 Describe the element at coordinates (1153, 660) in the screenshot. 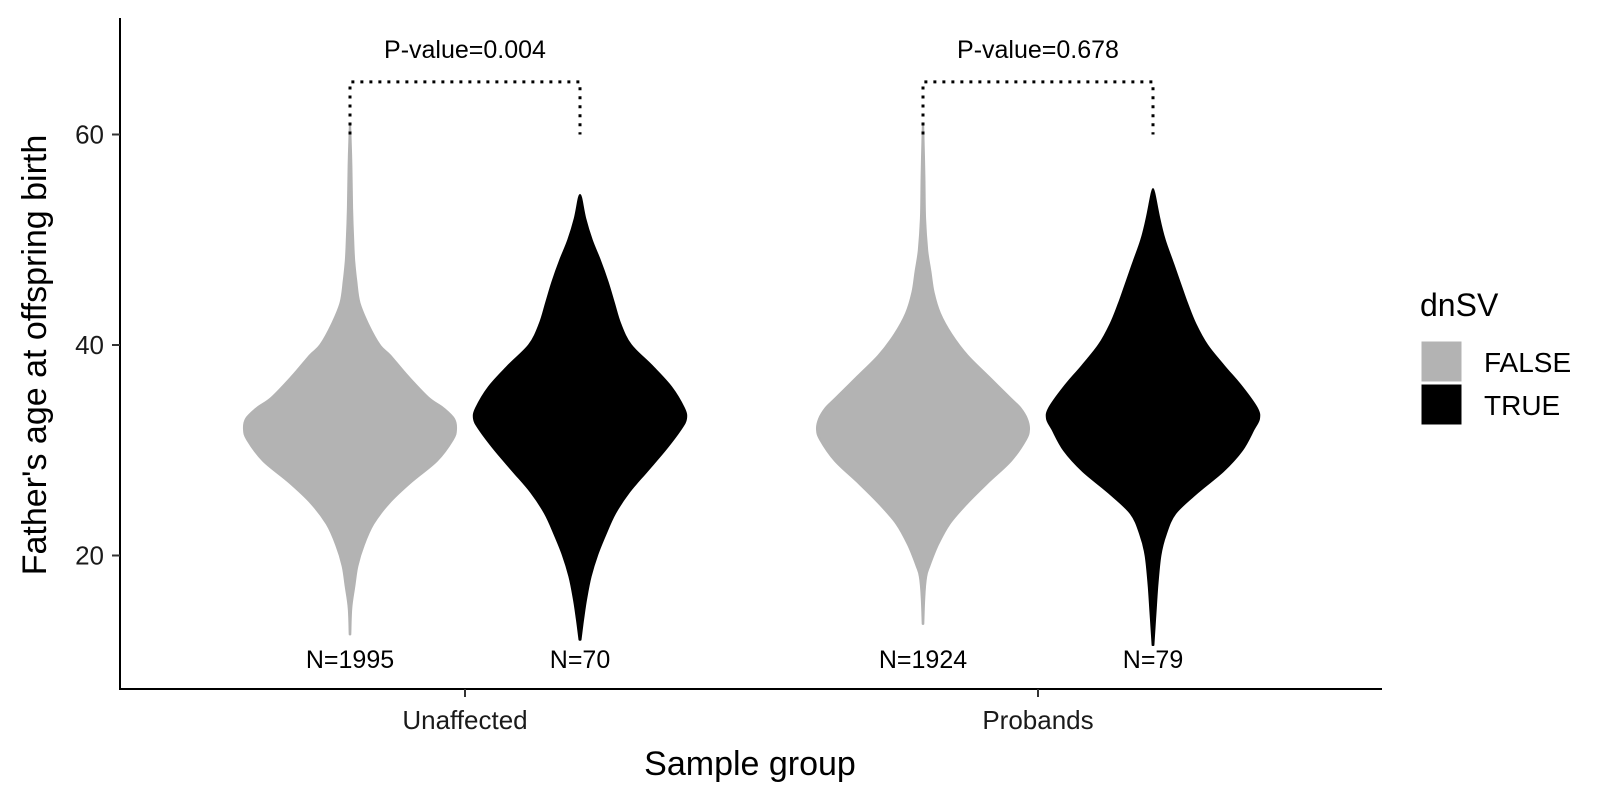

I see `n-label: N=79` at that location.